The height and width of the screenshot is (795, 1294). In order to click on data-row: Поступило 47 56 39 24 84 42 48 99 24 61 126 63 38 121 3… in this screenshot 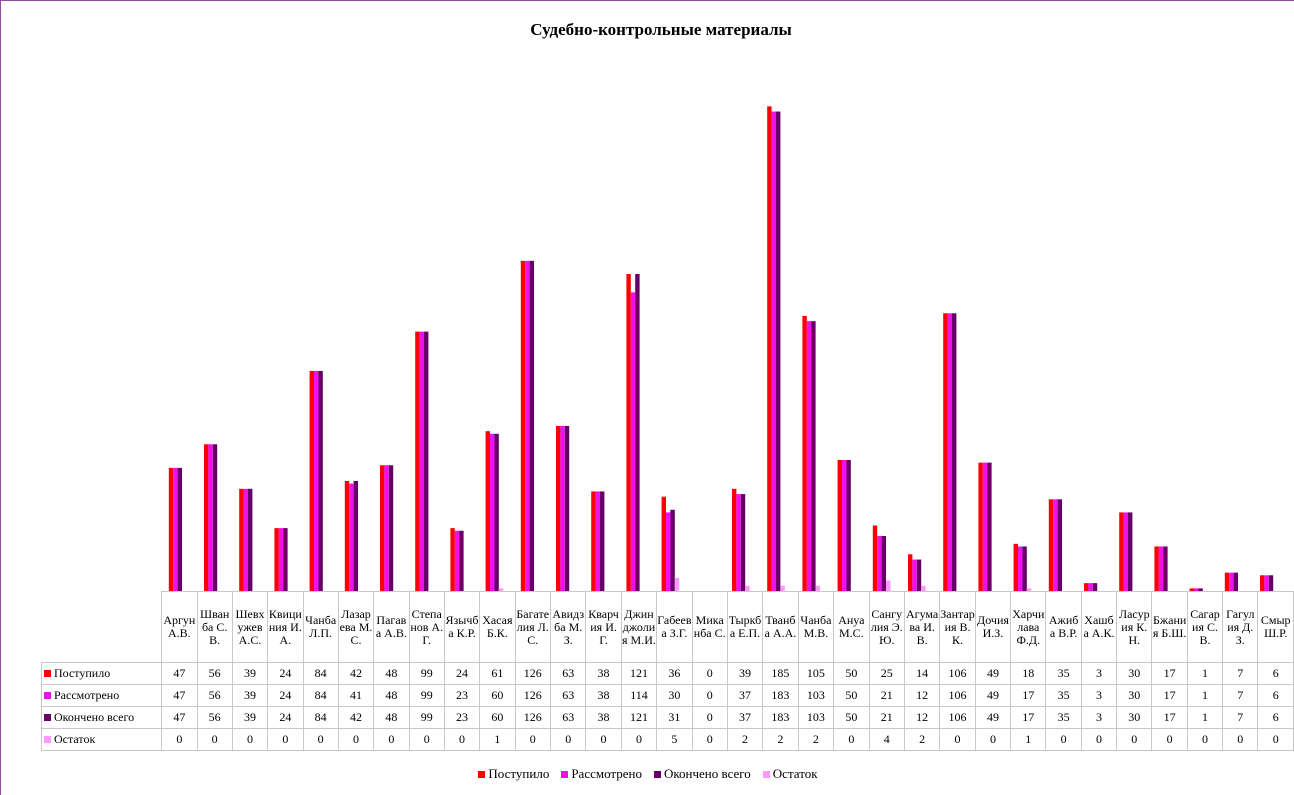, I will do `click(667, 673)`.